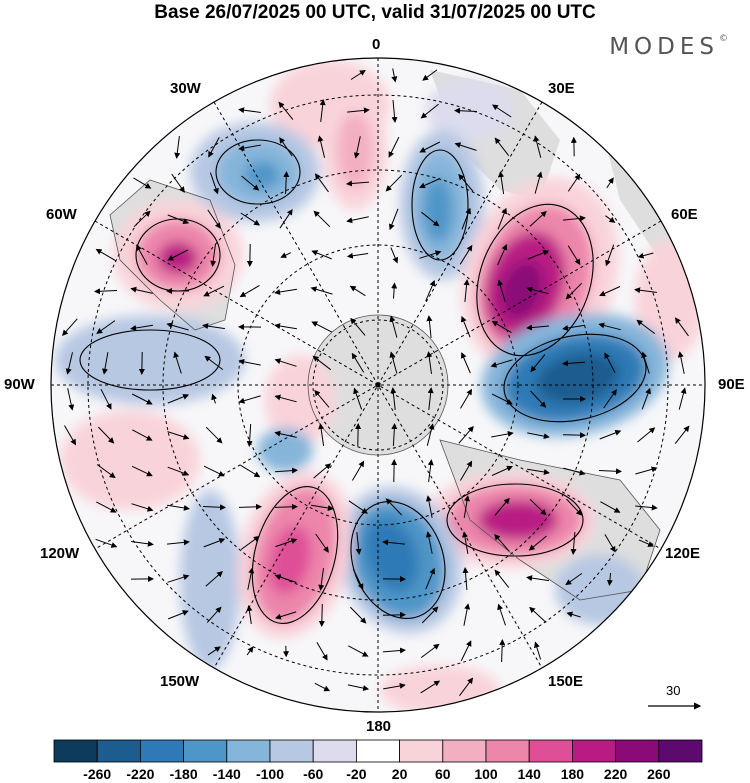  Describe the element at coordinates (723, 39) in the screenshot. I see `brand-mark: ©` at that location.